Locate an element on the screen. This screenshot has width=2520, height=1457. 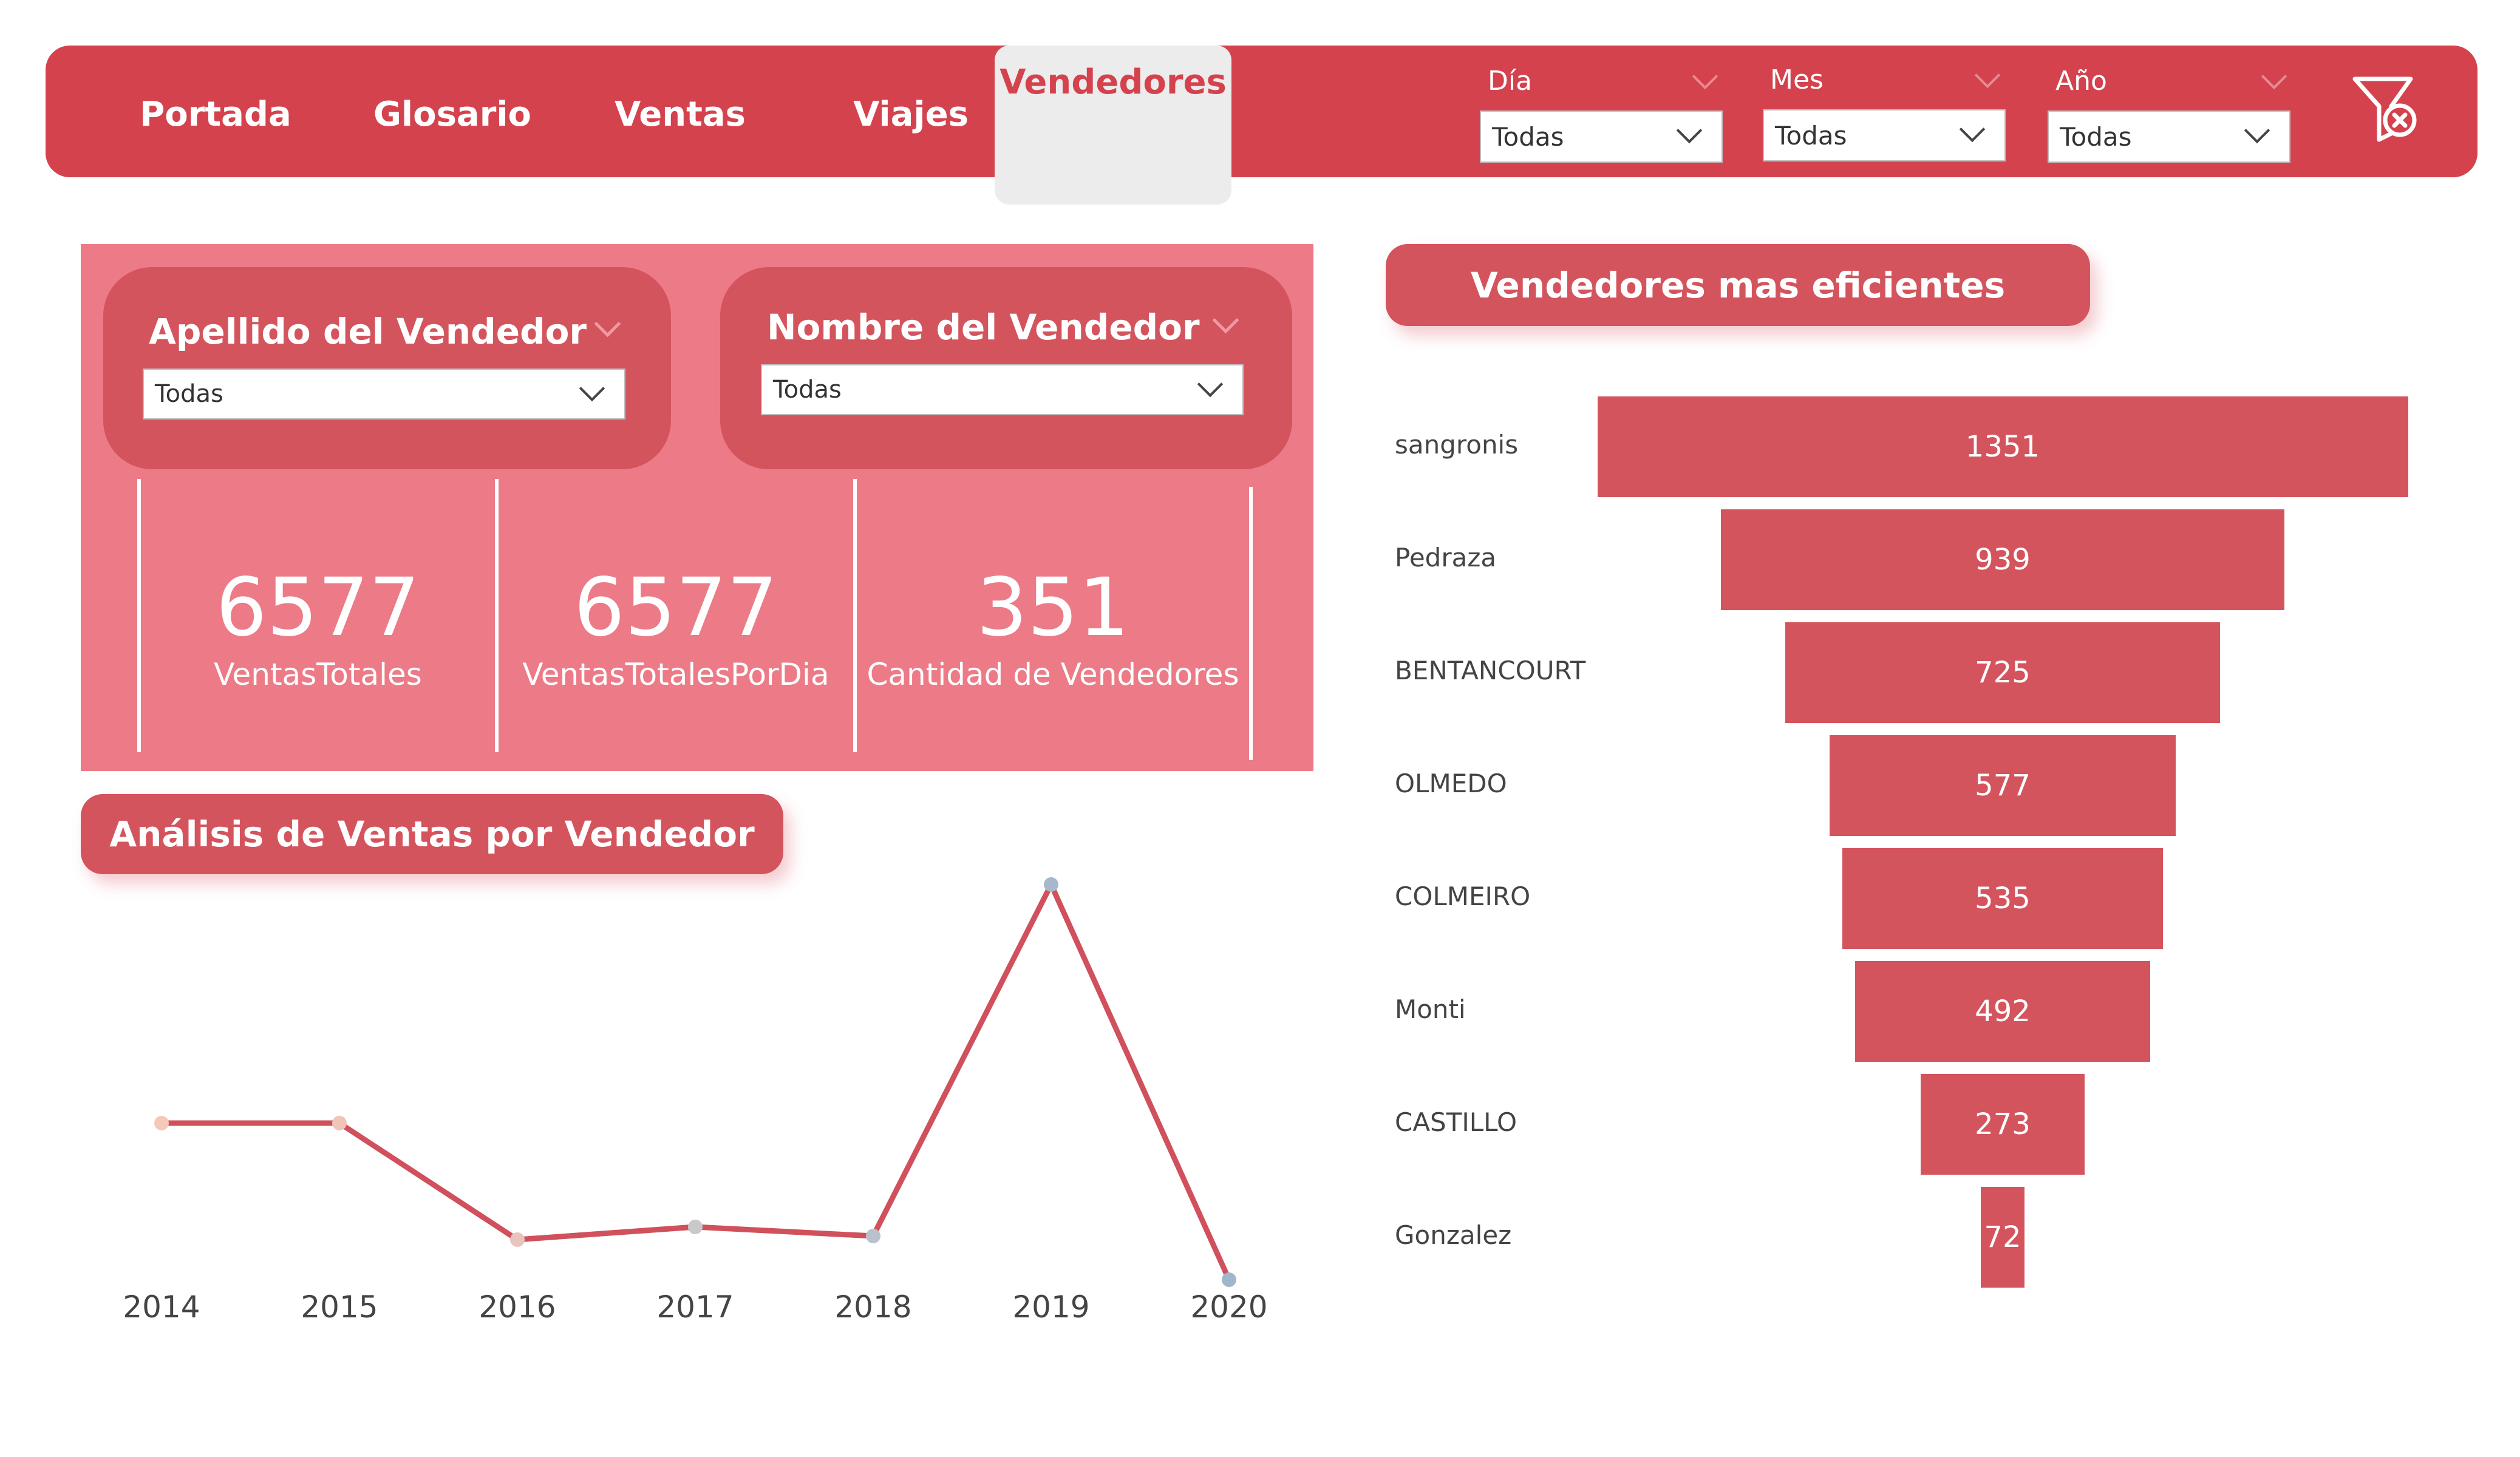
filter-anio-value: Todas is located at coordinates (2096, 136).